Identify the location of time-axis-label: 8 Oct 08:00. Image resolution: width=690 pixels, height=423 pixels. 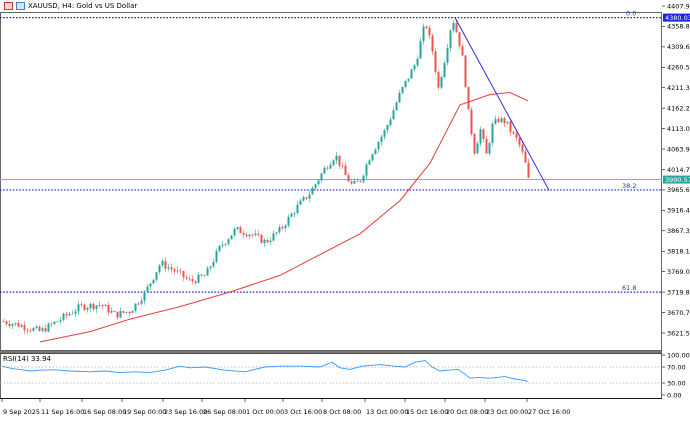
(342, 412).